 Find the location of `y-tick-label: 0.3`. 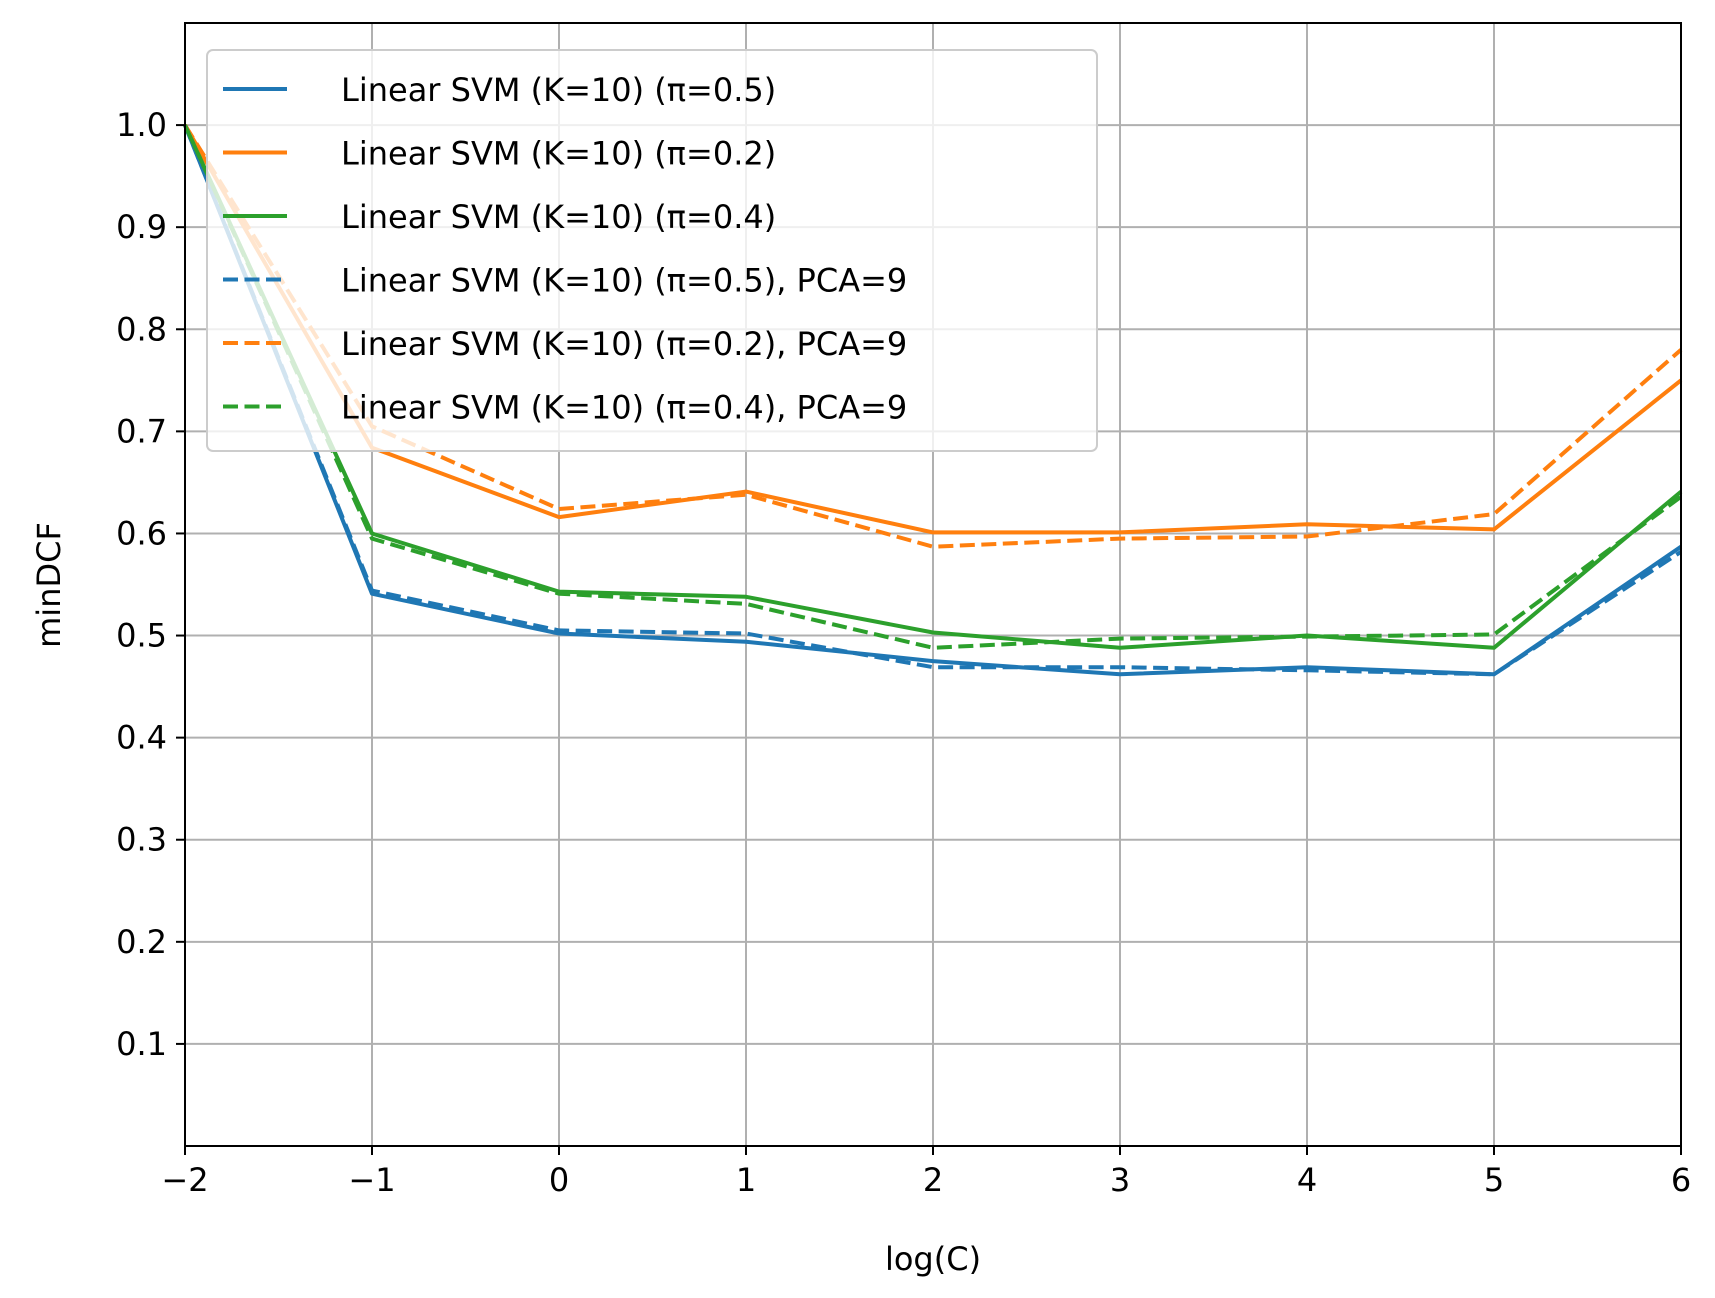

y-tick-label: 0.3 is located at coordinates (141, 840).